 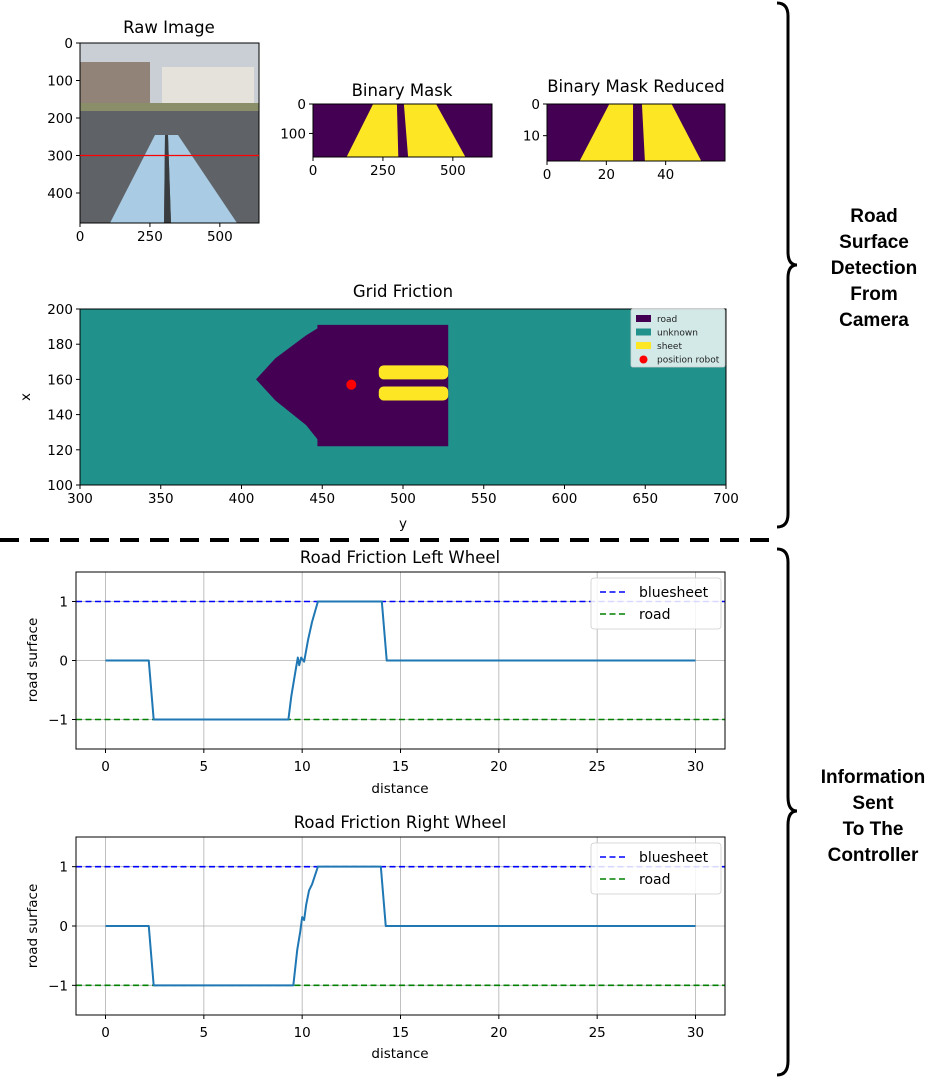 What do you see at coordinates (63, 927) in the screenshot?
I see `right-wheel-ytick-label: 0` at bounding box center [63, 927].